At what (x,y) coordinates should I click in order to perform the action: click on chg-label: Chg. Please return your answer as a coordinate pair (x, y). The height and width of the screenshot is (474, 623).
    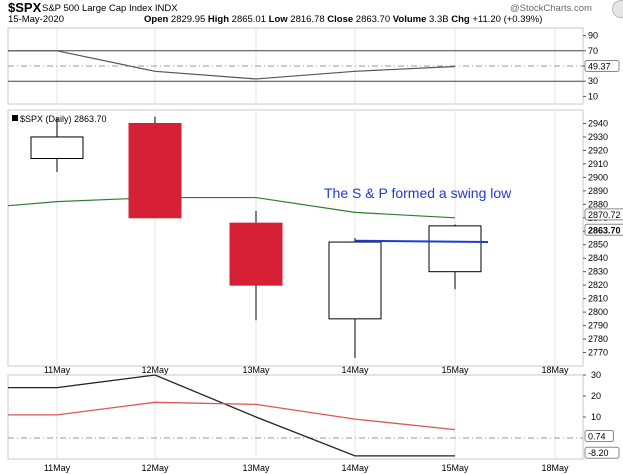
    Looking at the image, I should click on (460, 19).